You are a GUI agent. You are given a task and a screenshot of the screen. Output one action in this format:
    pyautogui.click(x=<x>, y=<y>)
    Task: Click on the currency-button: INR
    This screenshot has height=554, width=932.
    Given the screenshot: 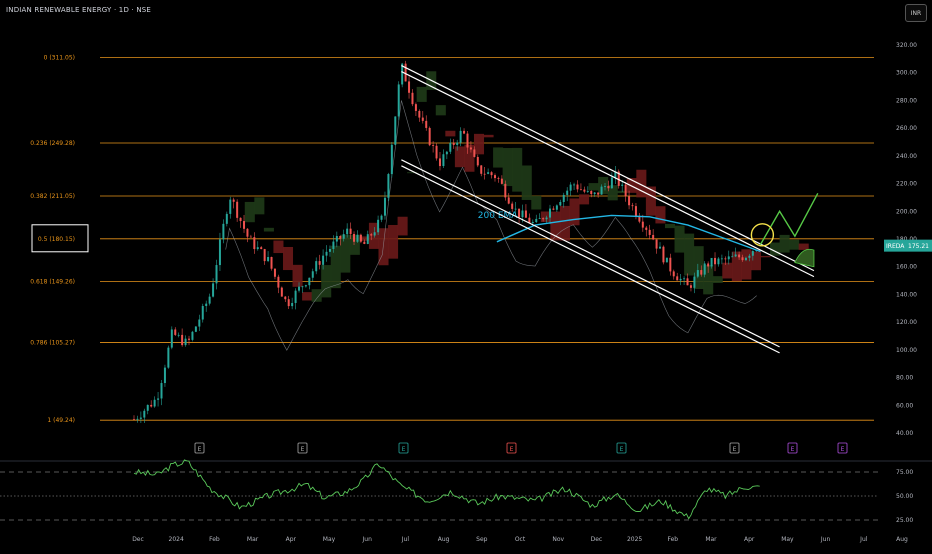 What is the action you would take?
    pyautogui.click(x=916, y=13)
    